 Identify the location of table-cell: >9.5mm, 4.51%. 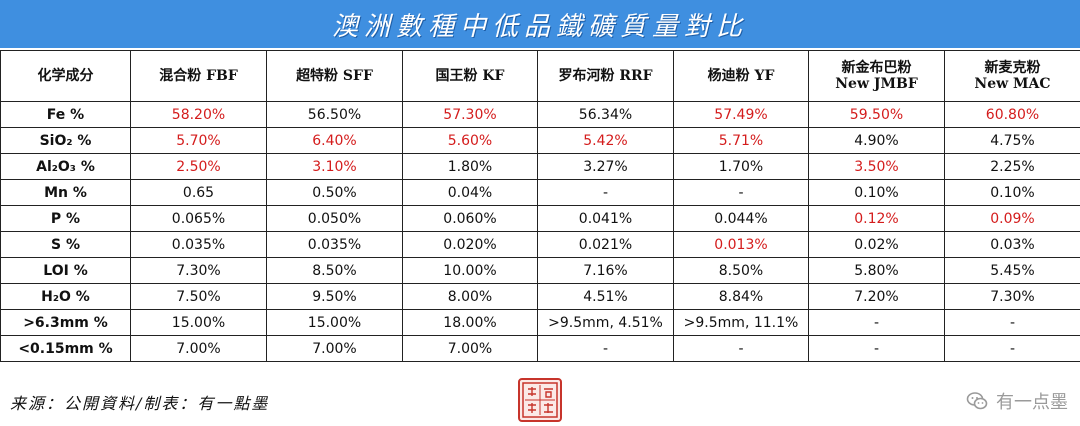
(605, 322).